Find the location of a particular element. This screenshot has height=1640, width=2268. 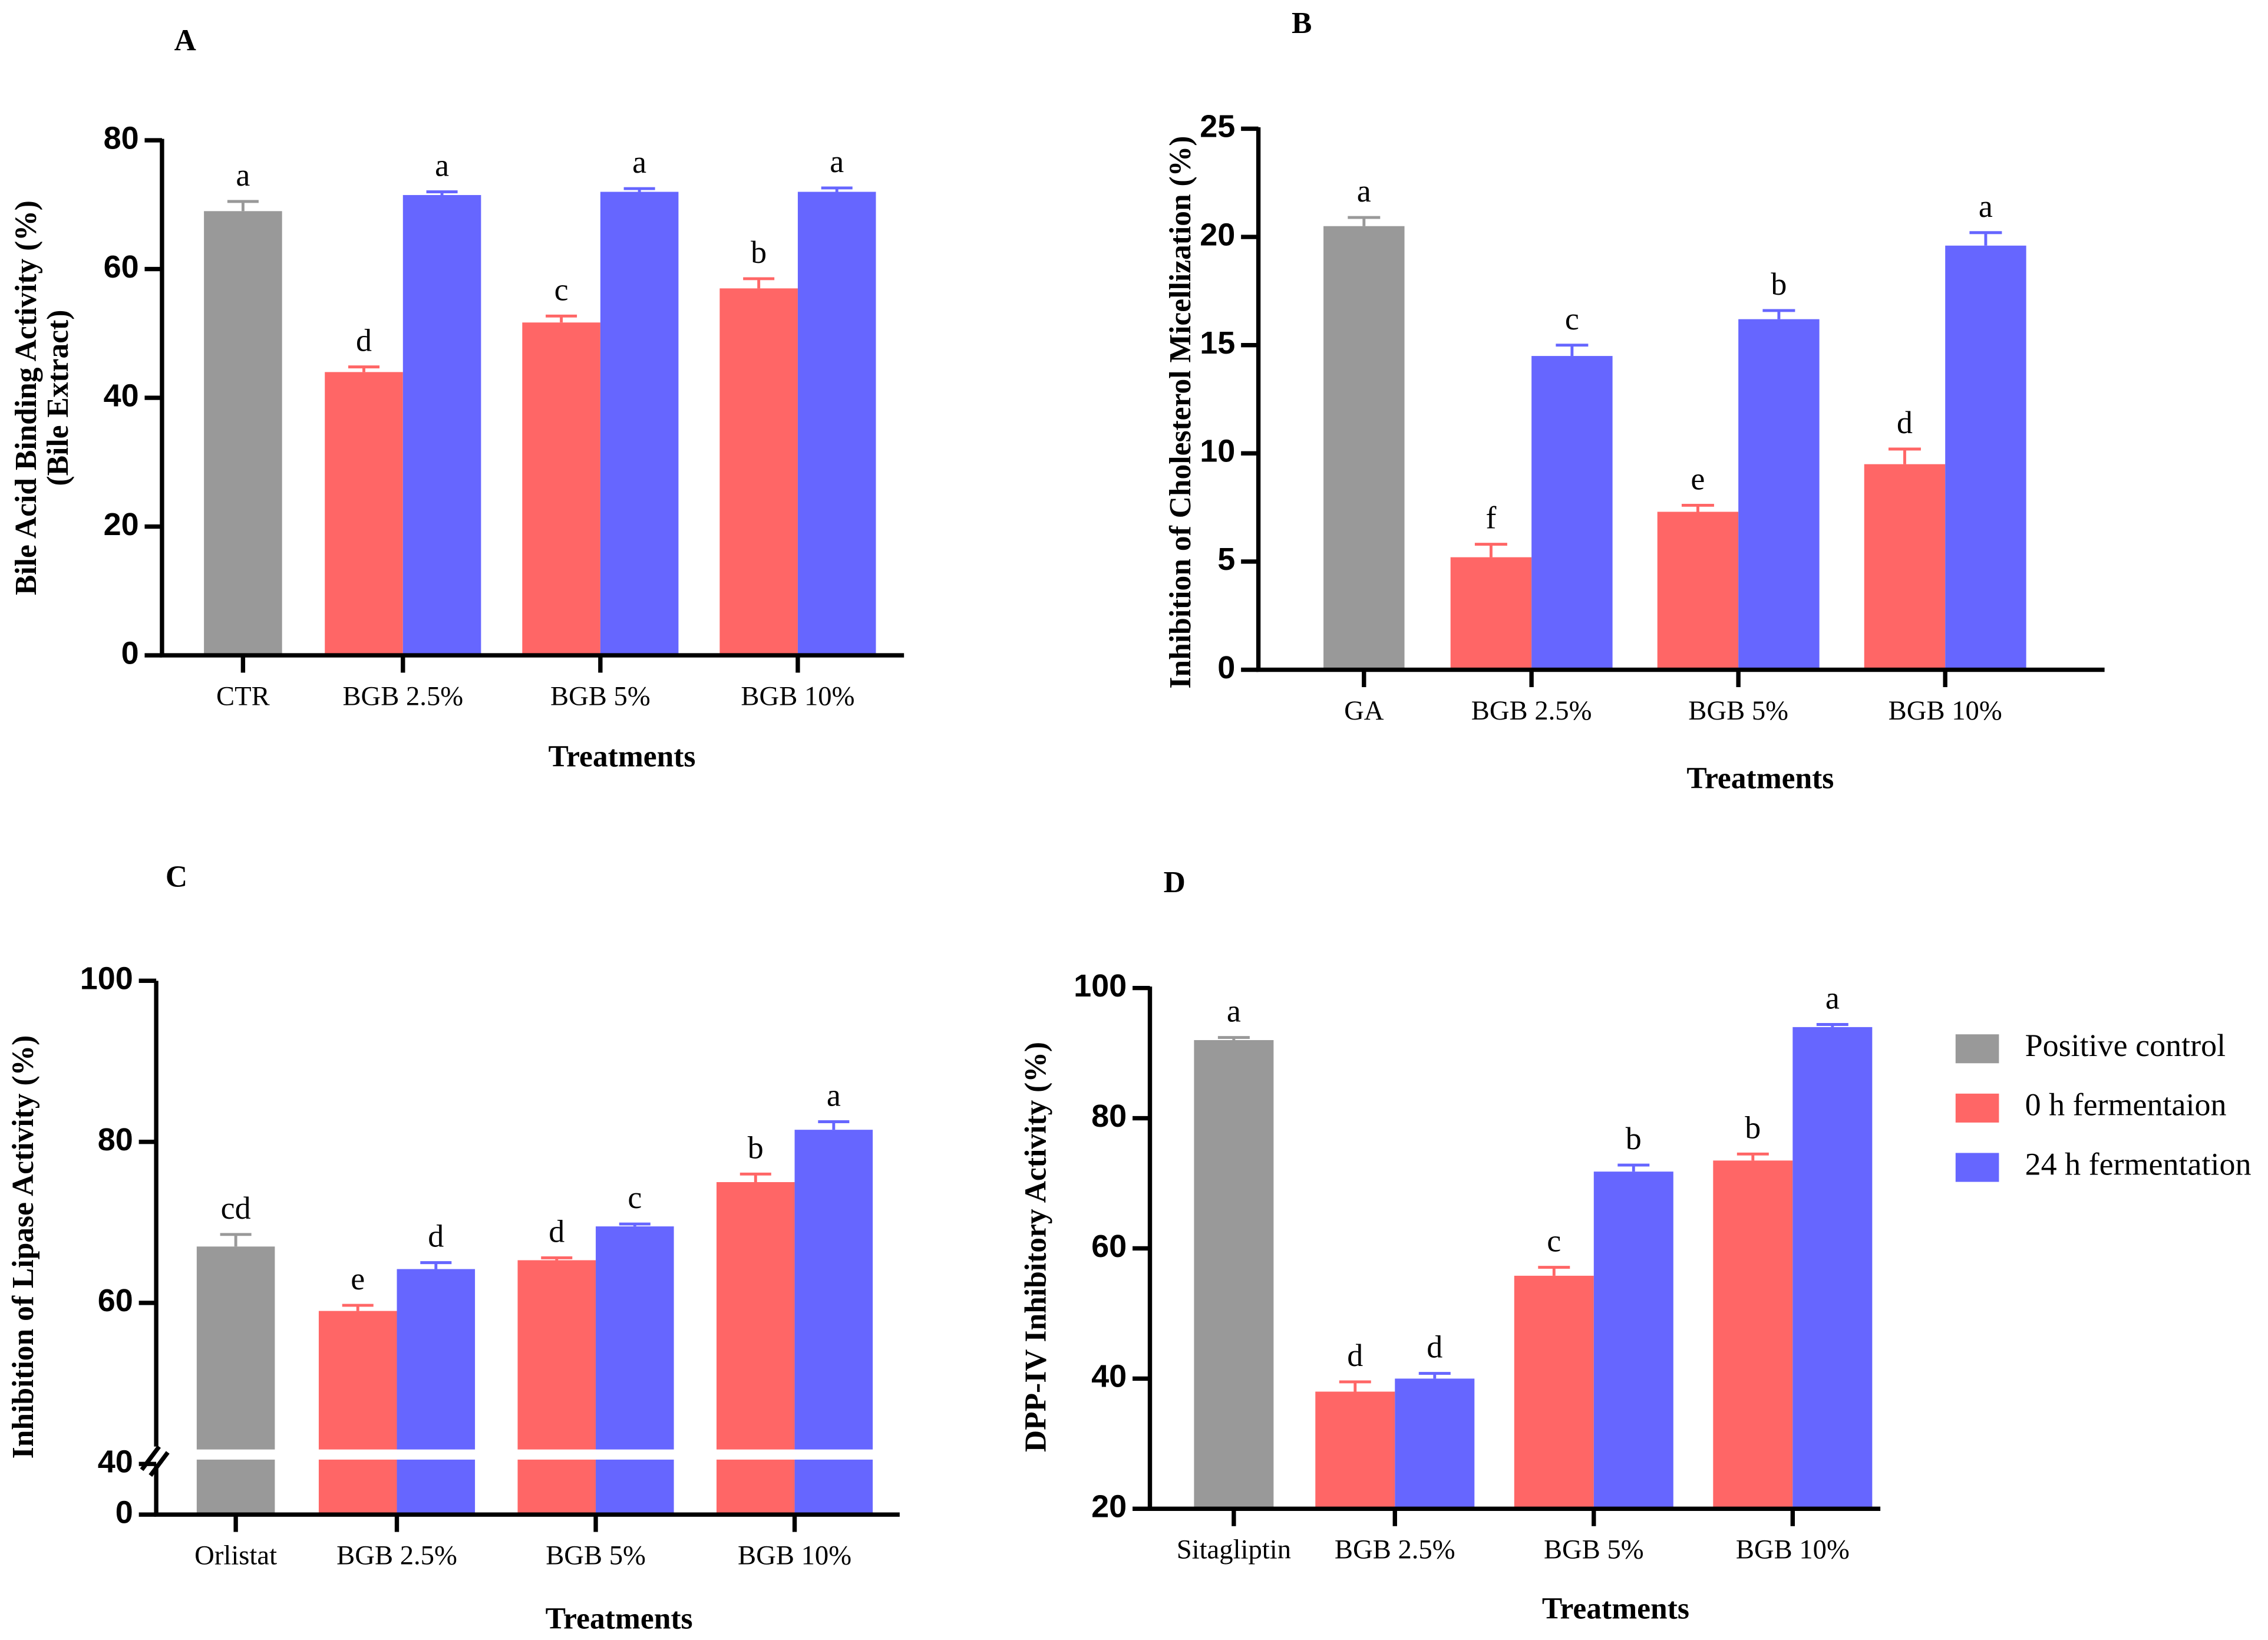

legend-label: 24 h fermentation is located at coordinates (2138, 1164).